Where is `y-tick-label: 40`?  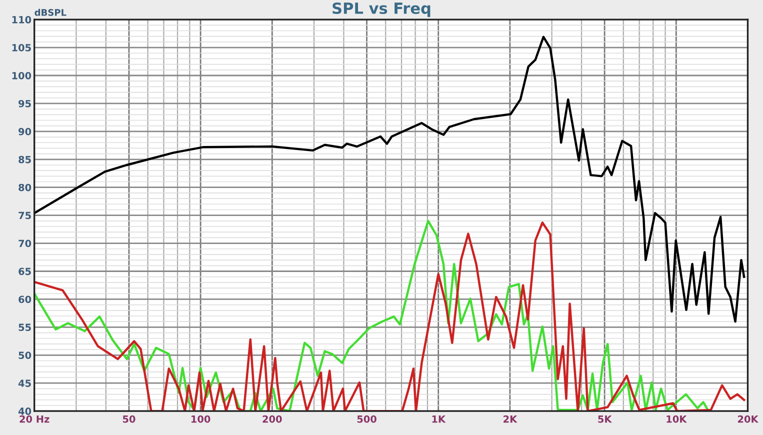
y-tick-label: 40 is located at coordinates (25, 411).